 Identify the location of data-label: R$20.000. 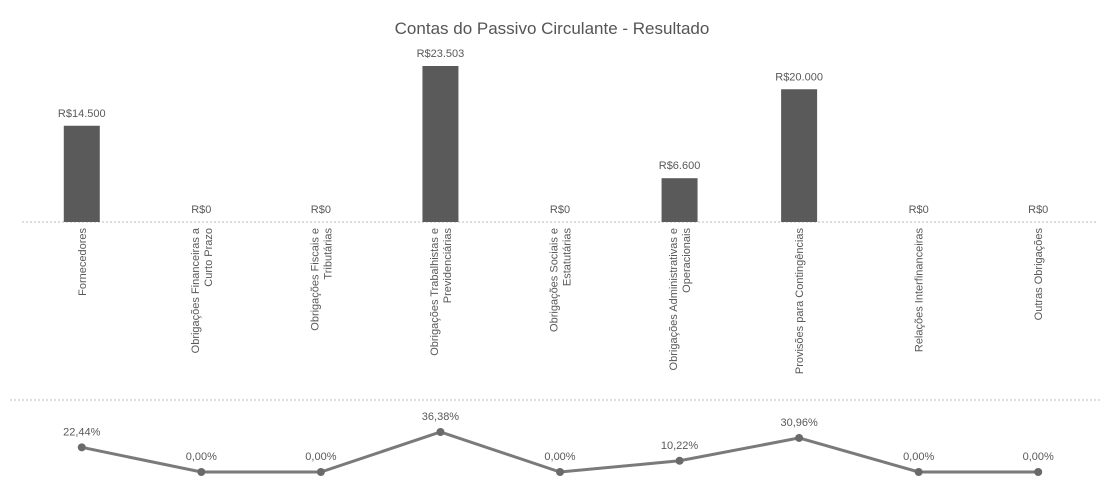
(799, 77).